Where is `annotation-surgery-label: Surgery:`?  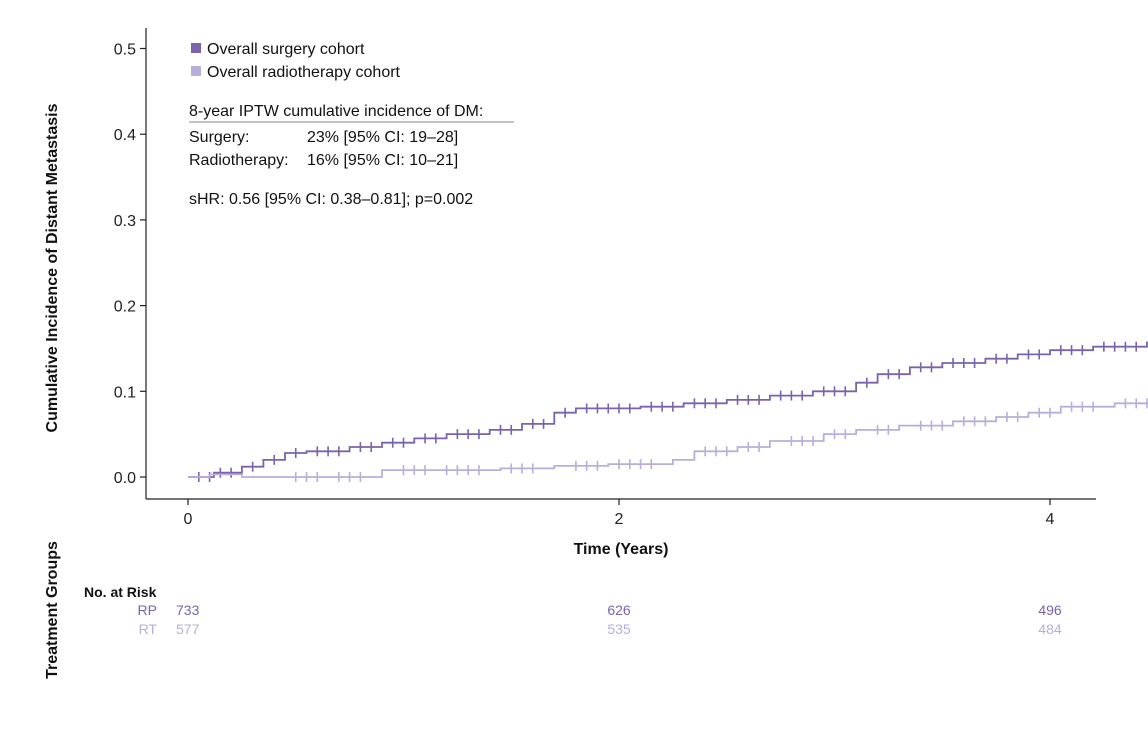
annotation-surgery-label: Surgery: is located at coordinates (219, 137).